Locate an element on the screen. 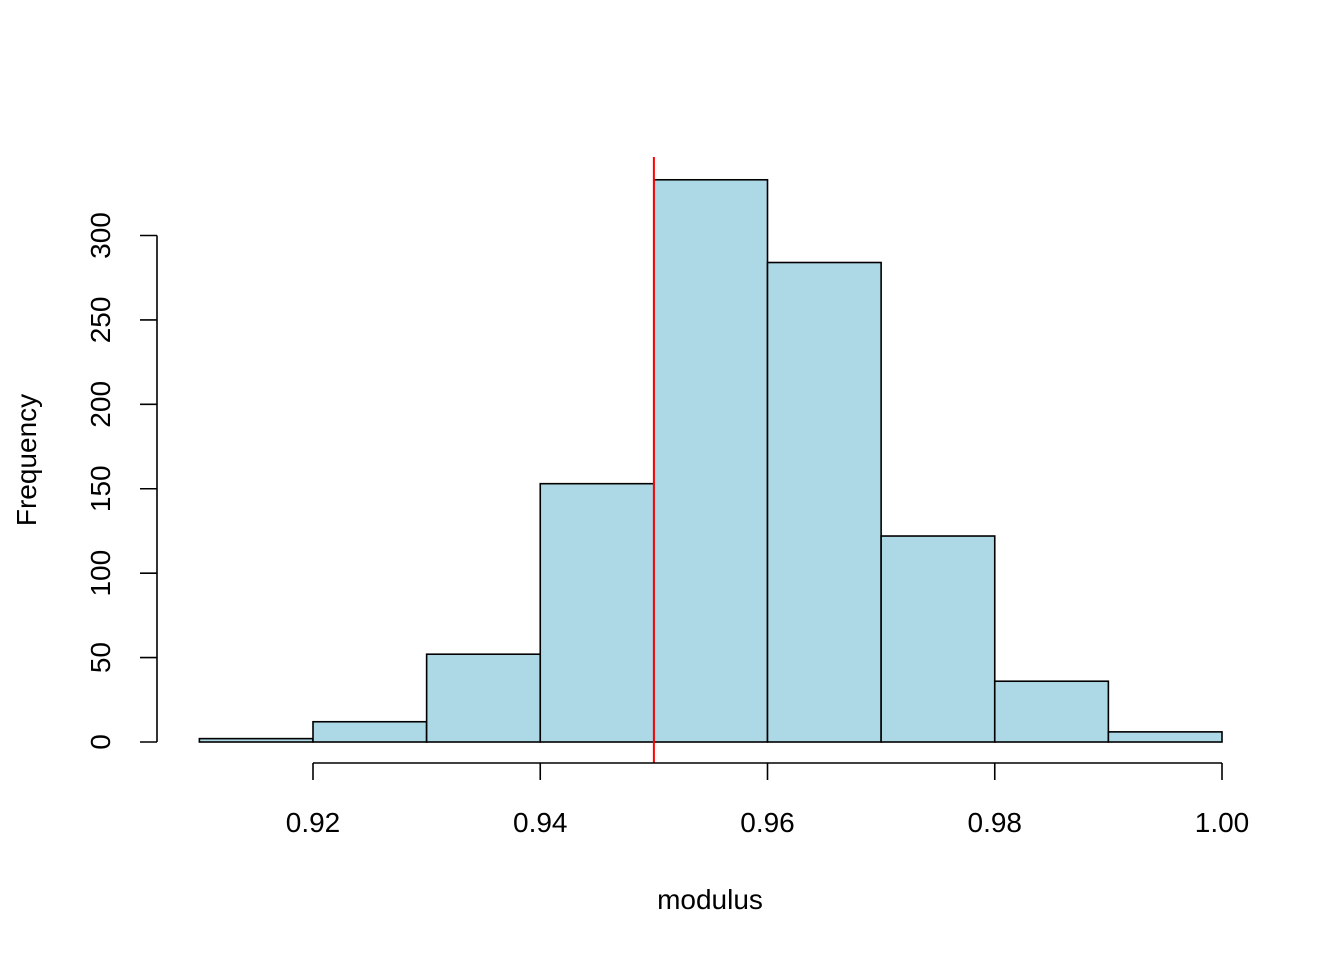 Image resolution: width=1344 pixels, height=965 pixels. y-tick-label: 0 is located at coordinates (100, 742).